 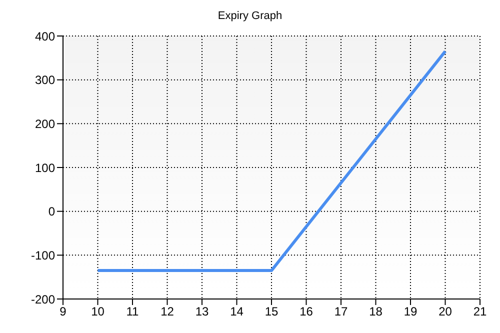 I want to click on x-tick-label: 20, so click(x=445, y=311).